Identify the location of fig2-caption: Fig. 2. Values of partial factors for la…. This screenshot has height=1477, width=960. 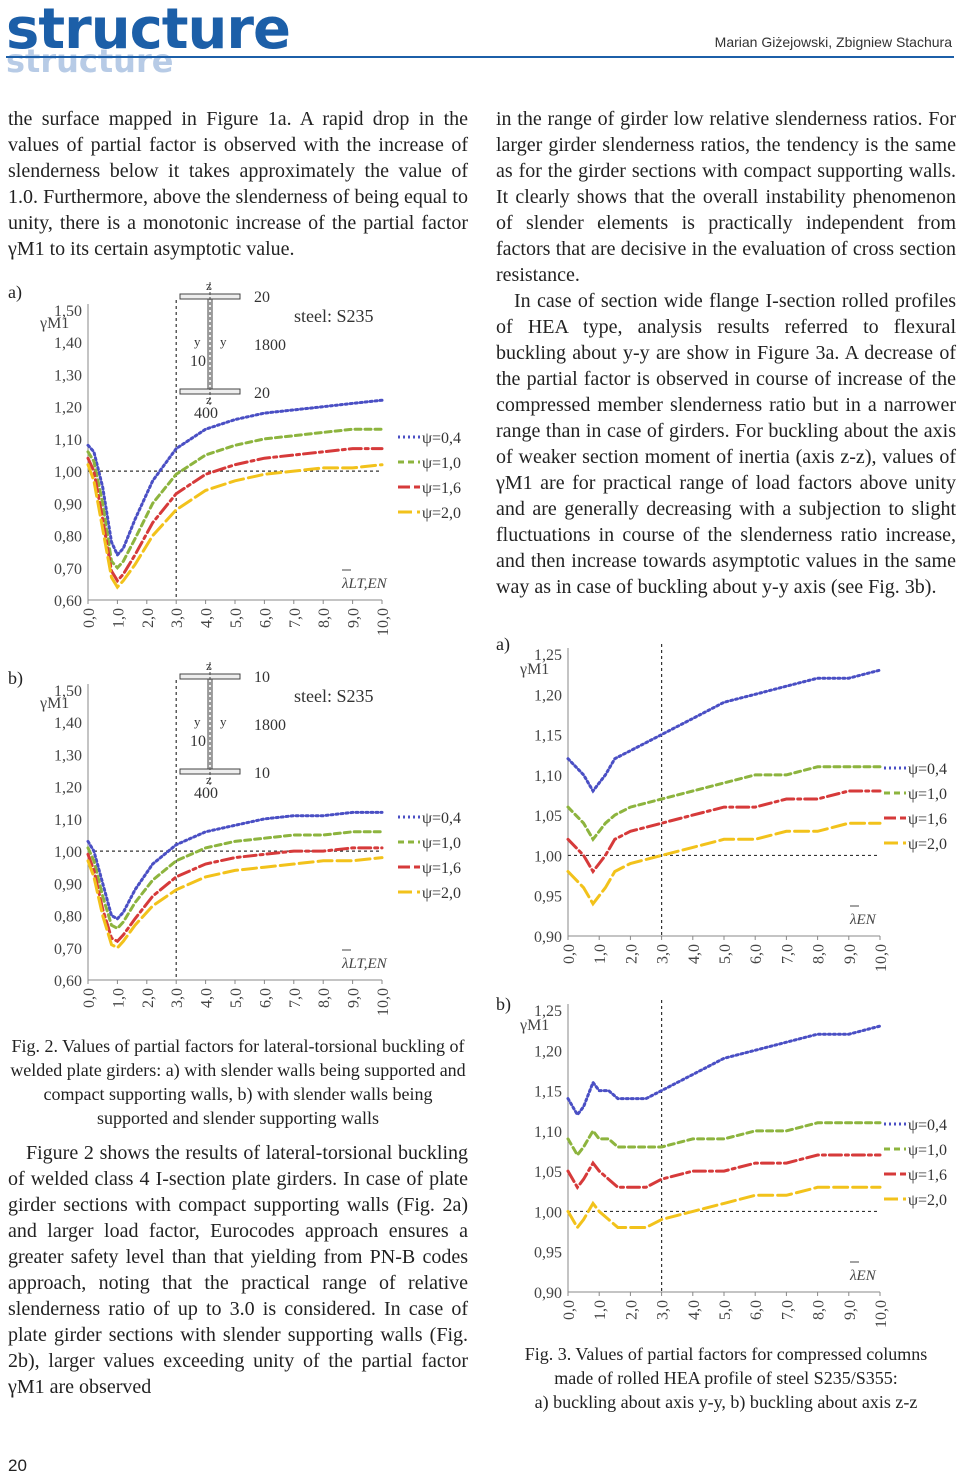
(238, 1082).